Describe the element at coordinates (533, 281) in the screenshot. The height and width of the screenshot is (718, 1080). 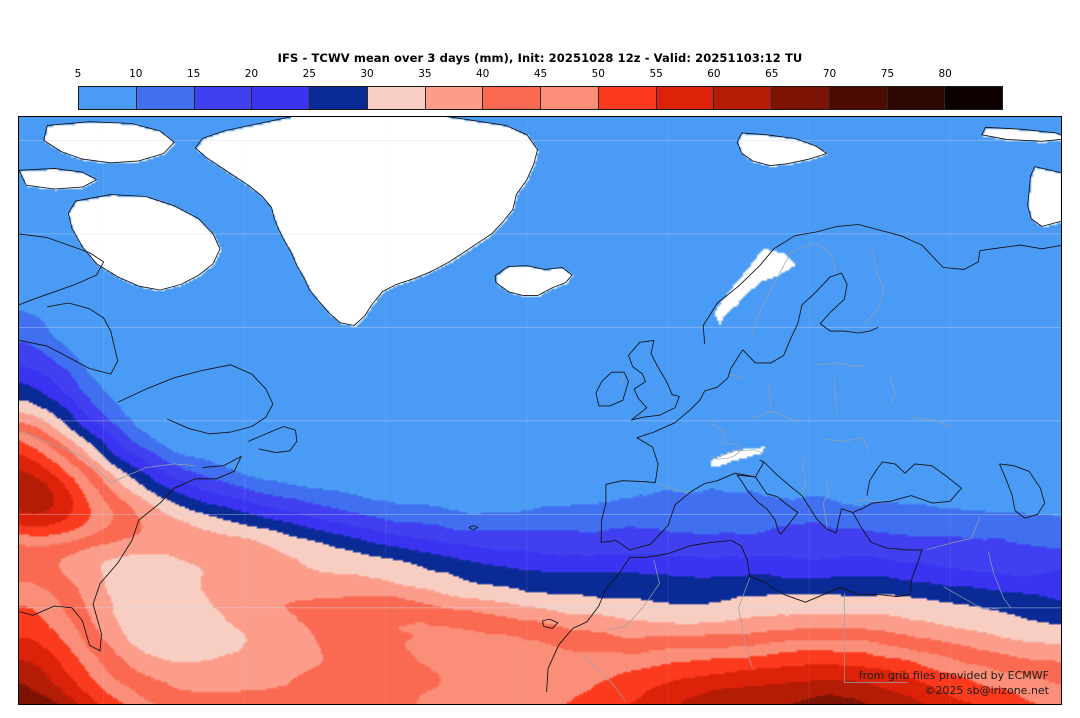
I see `iceland-coast` at that location.